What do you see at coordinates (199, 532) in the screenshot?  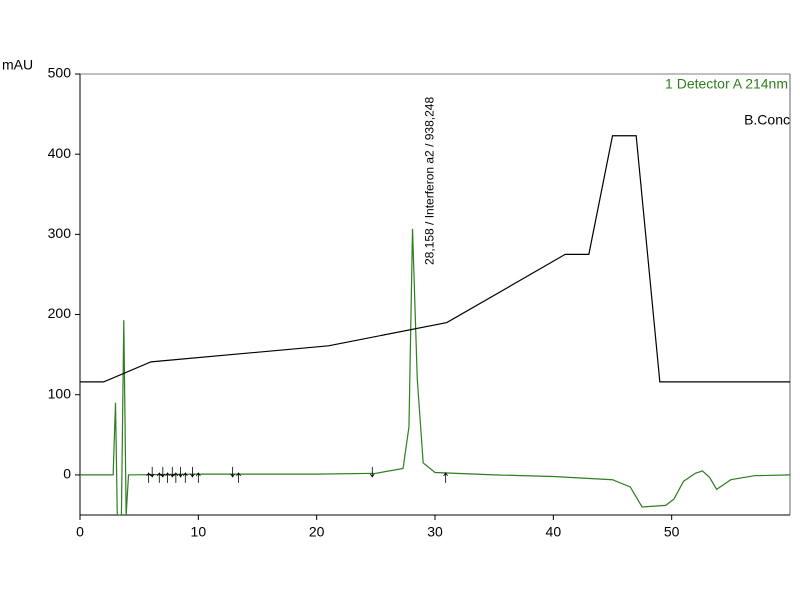 I see `x-tick-label: 10` at bounding box center [199, 532].